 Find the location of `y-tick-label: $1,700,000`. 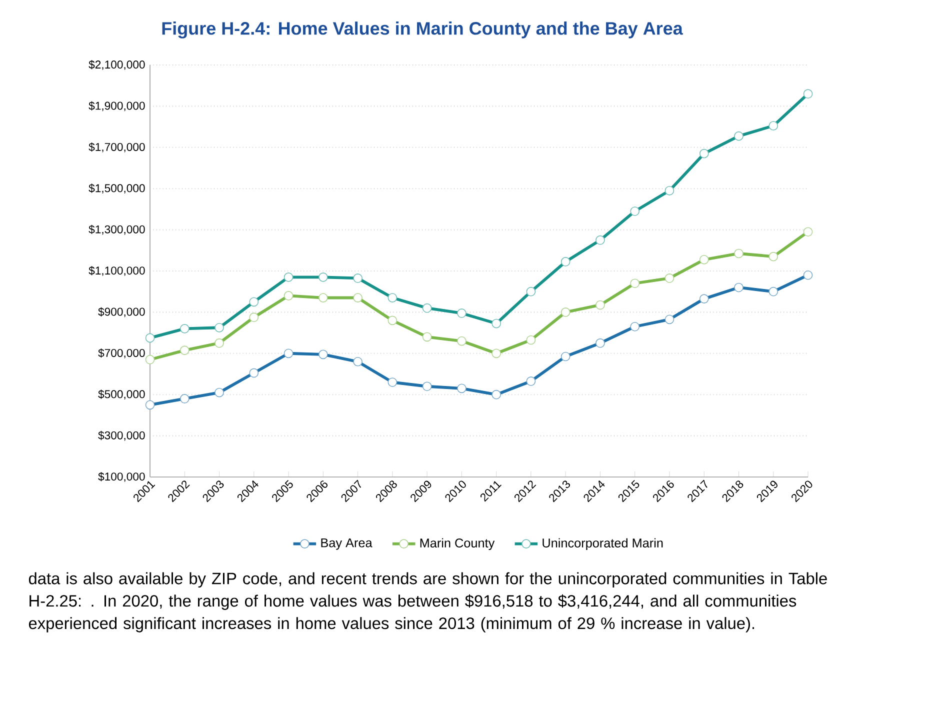

y-tick-label: $1,700,000 is located at coordinates (116, 147).